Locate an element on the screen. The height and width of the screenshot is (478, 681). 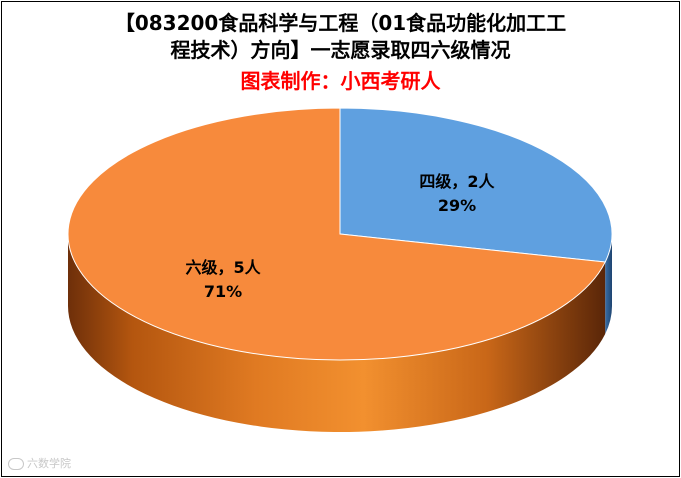
chart-credit: 图表制作：小西考研人 is located at coordinates (340, 81).